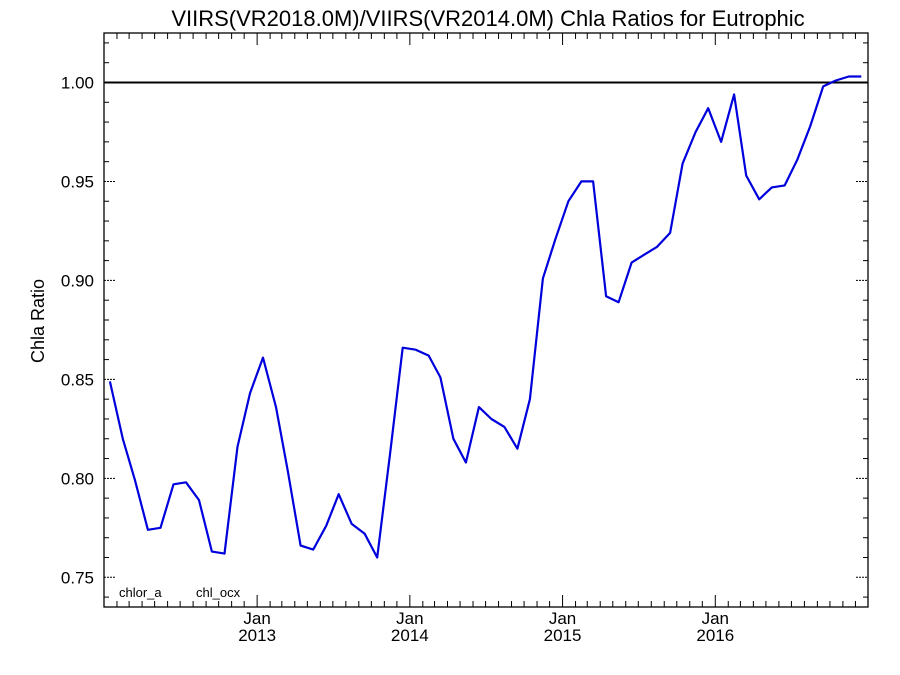 This screenshot has height=675, width=900. What do you see at coordinates (38, 321) in the screenshot?
I see `y-axis-label: Chla Ratio` at bounding box center [38, 321].